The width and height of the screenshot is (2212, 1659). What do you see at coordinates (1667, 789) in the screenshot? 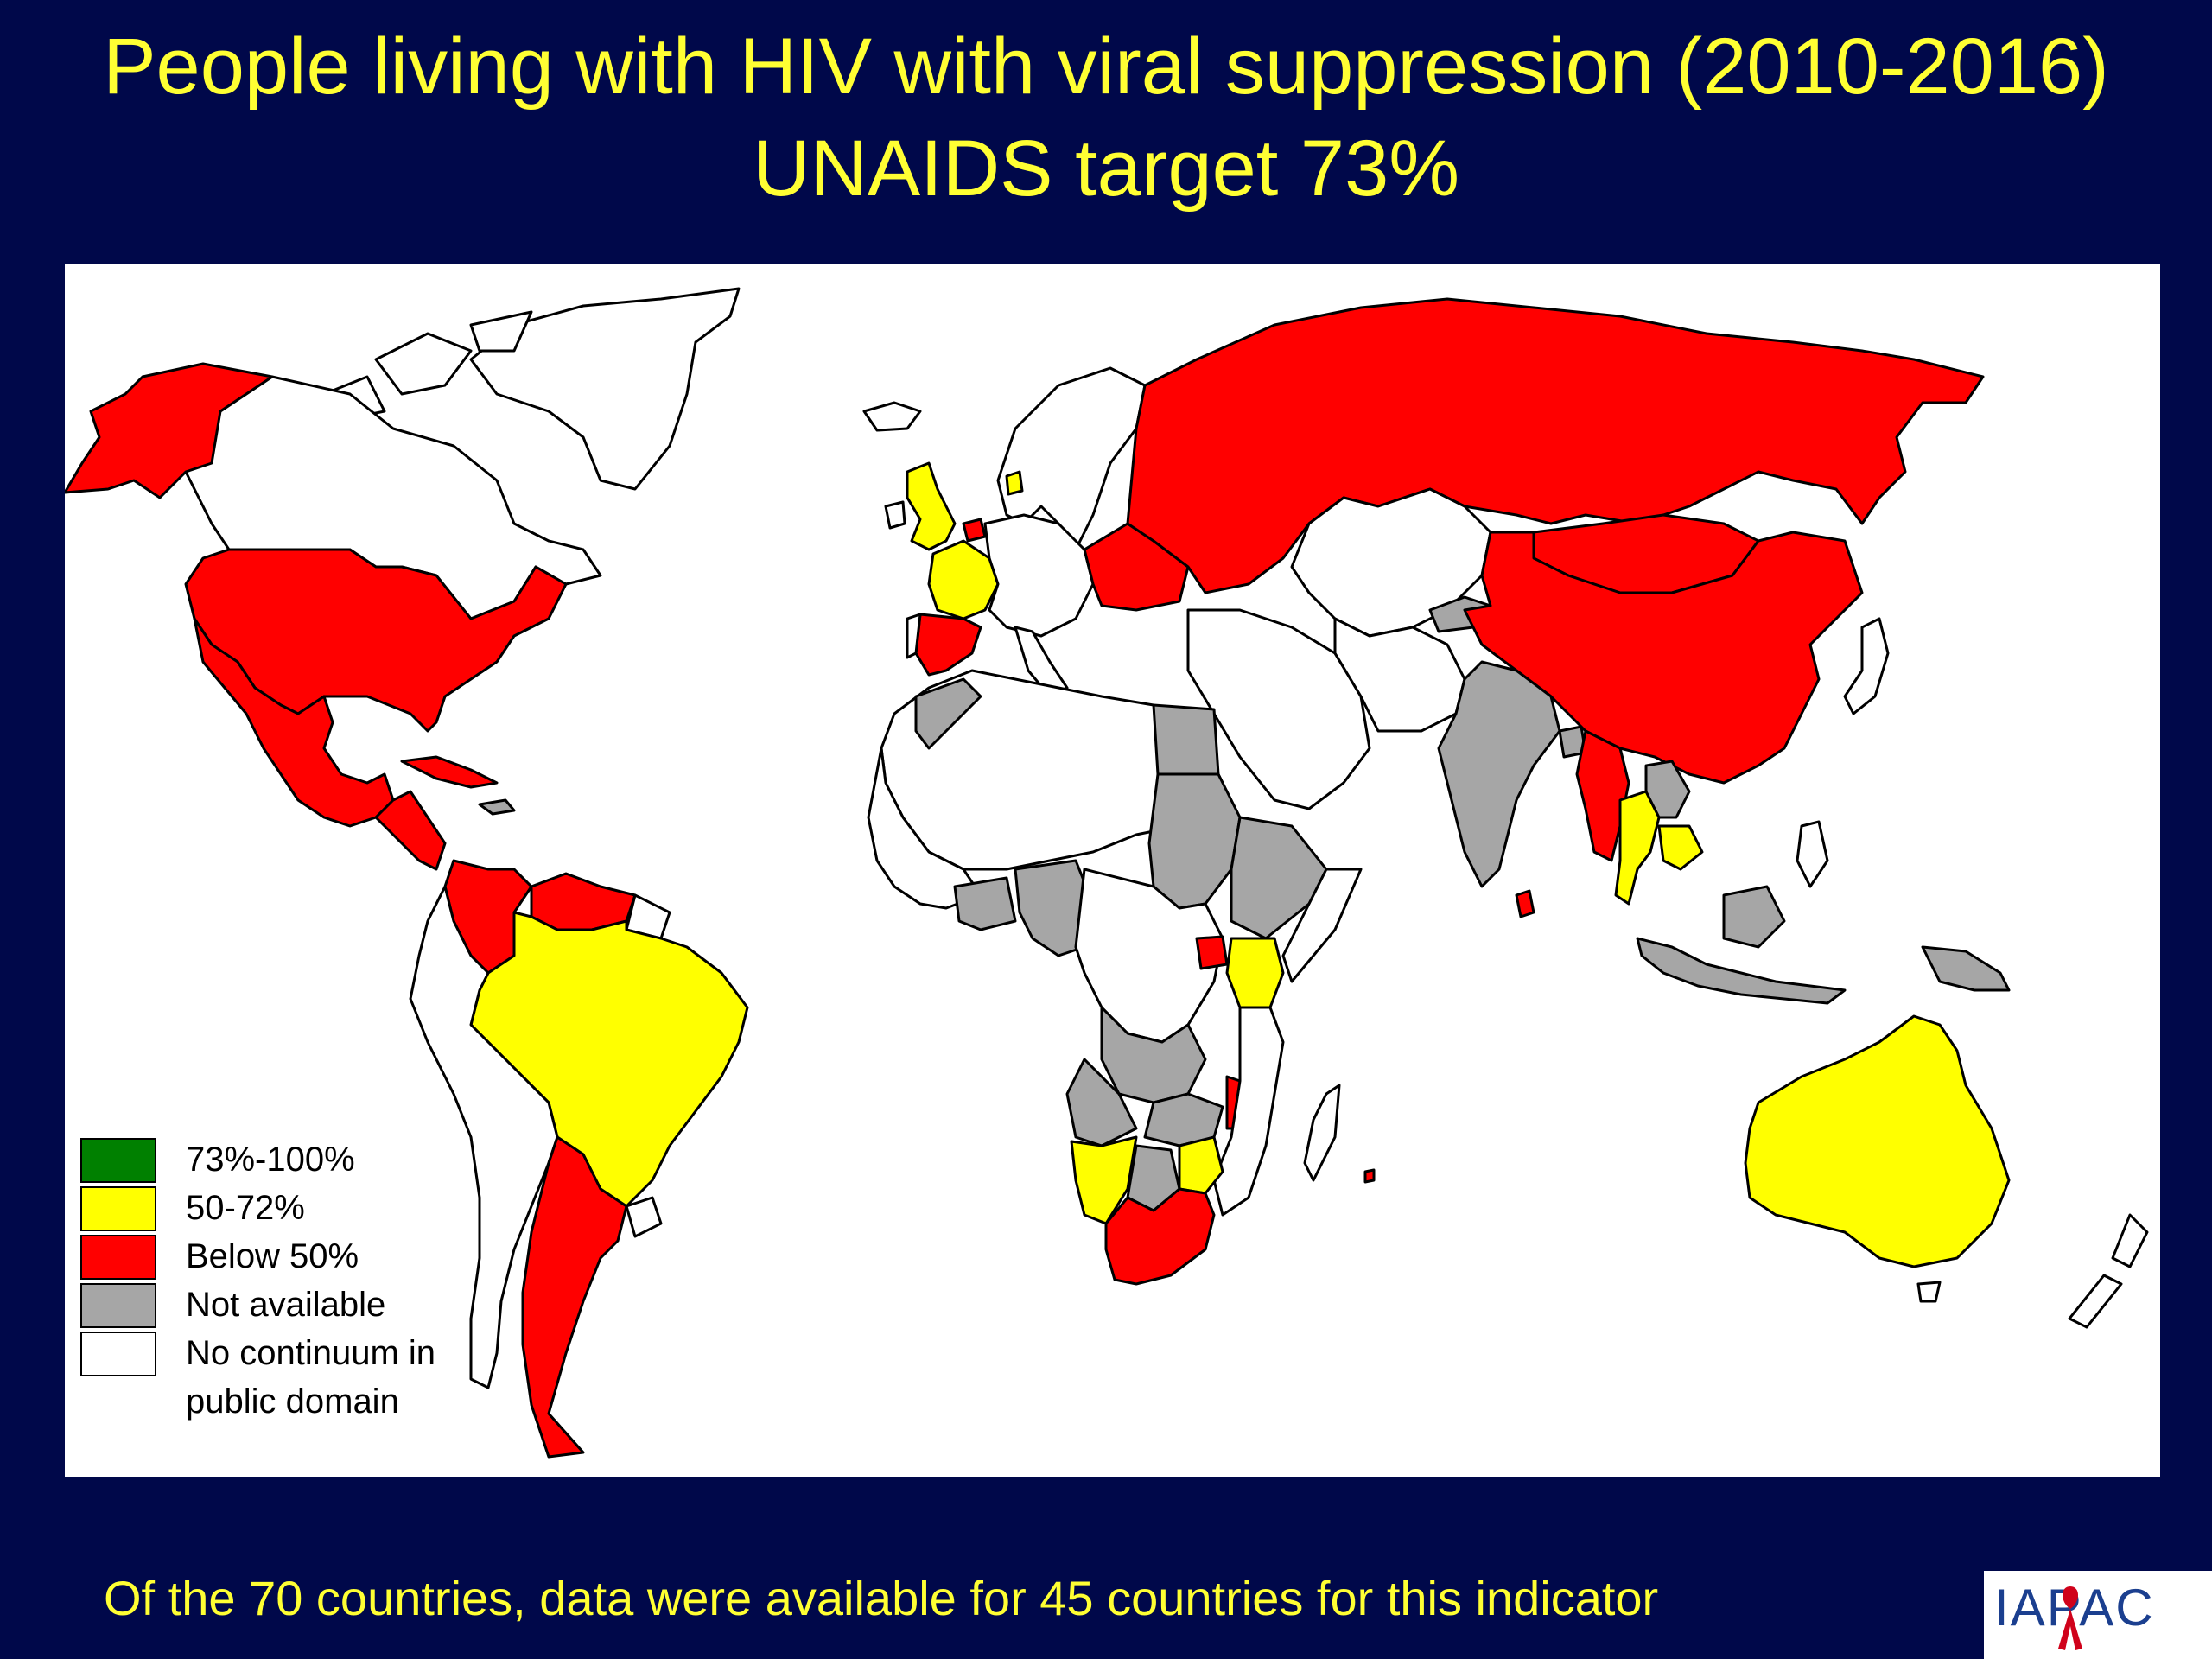
I see `region-laos` at bounding box center [1667, 789].